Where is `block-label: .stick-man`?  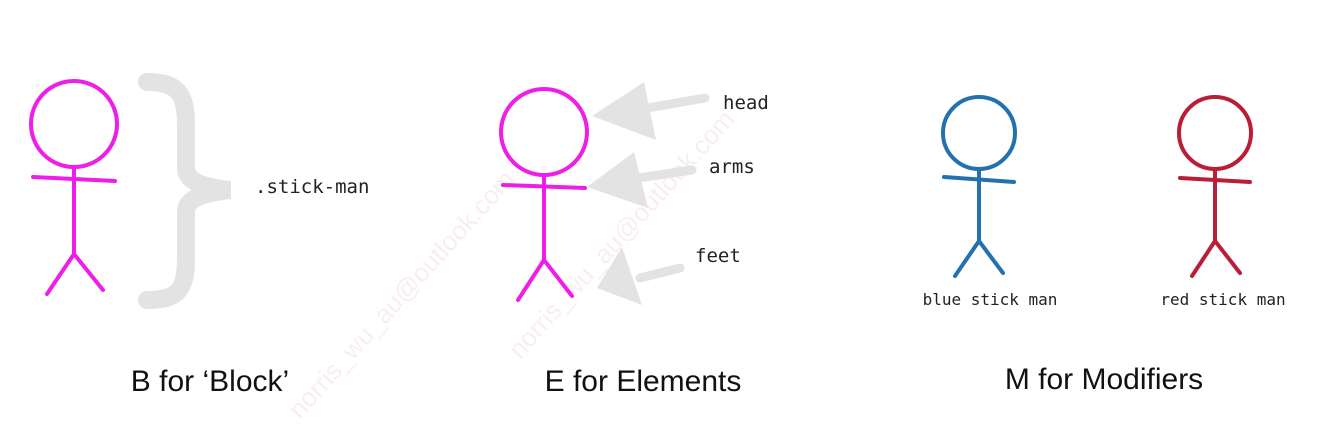 block-label: .stick-man is located at coordinates (312, 187).